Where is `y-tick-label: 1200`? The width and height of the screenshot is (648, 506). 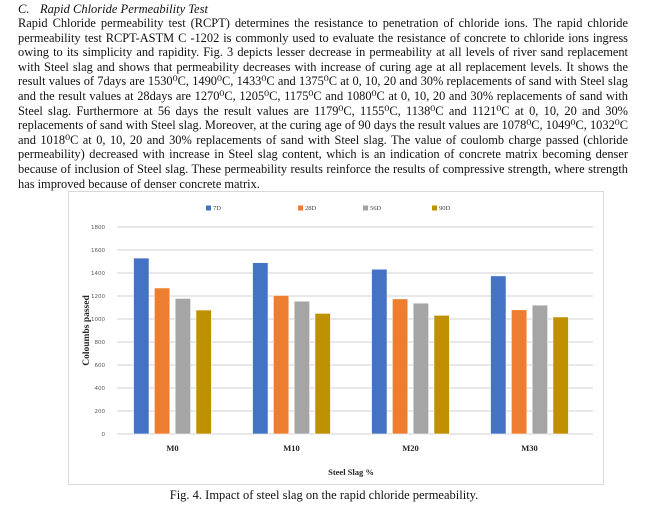 y-tick-label: 1200 is located at coordinates (98, 297).